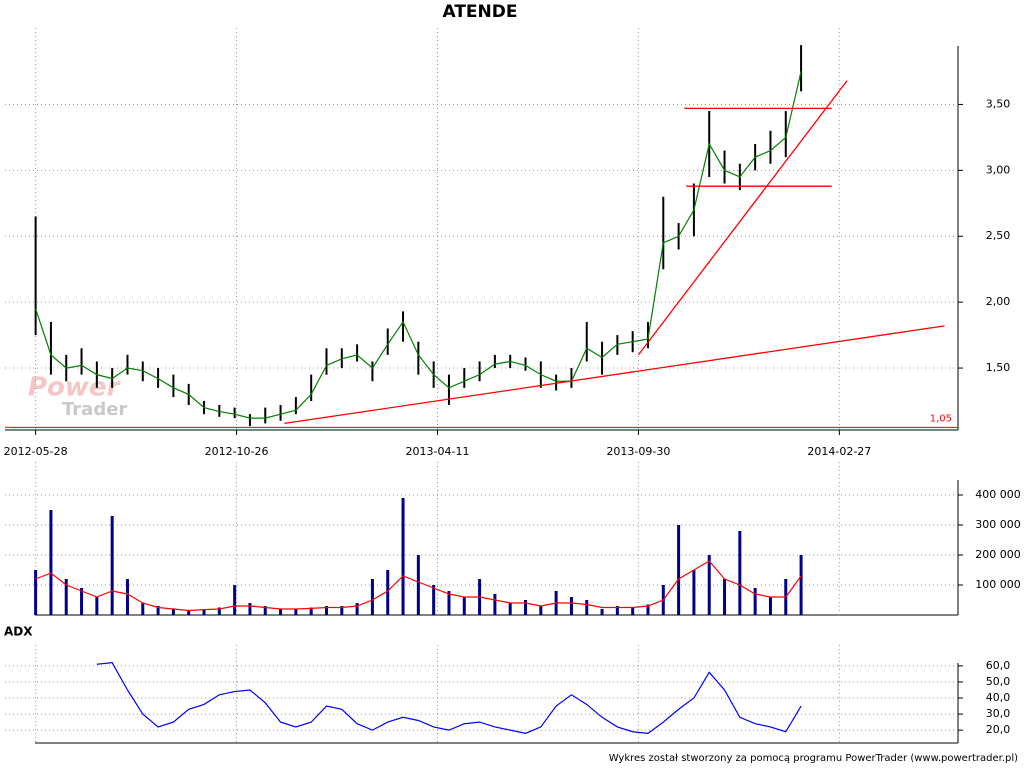 The width and height of the screenshot is (1024, 772). Describe the element at coordinates (998, 103) in the screenshot. I see `y-tick-label: 3,50` at that location.